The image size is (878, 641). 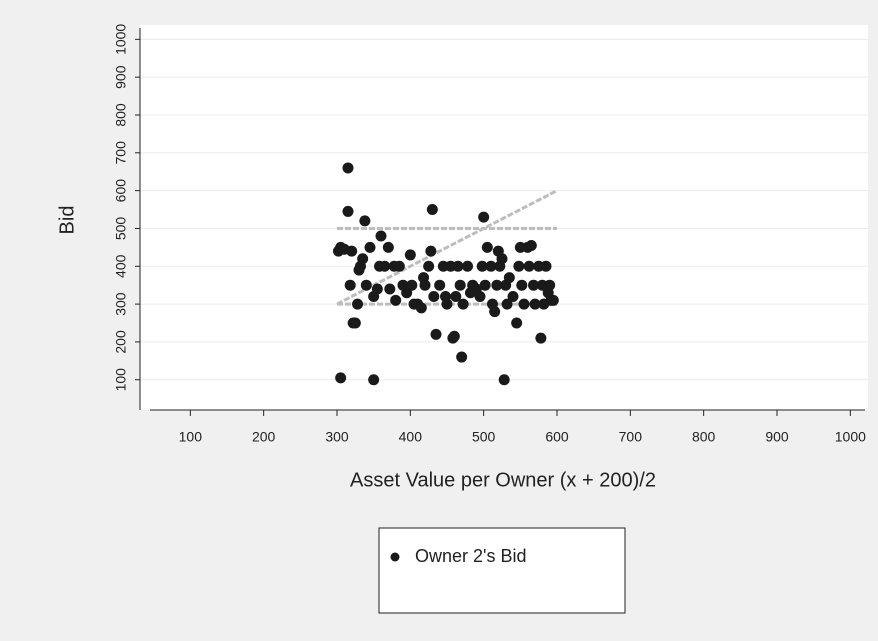 I want to click on y-tick-label: 600, so click(x=121, y=191).